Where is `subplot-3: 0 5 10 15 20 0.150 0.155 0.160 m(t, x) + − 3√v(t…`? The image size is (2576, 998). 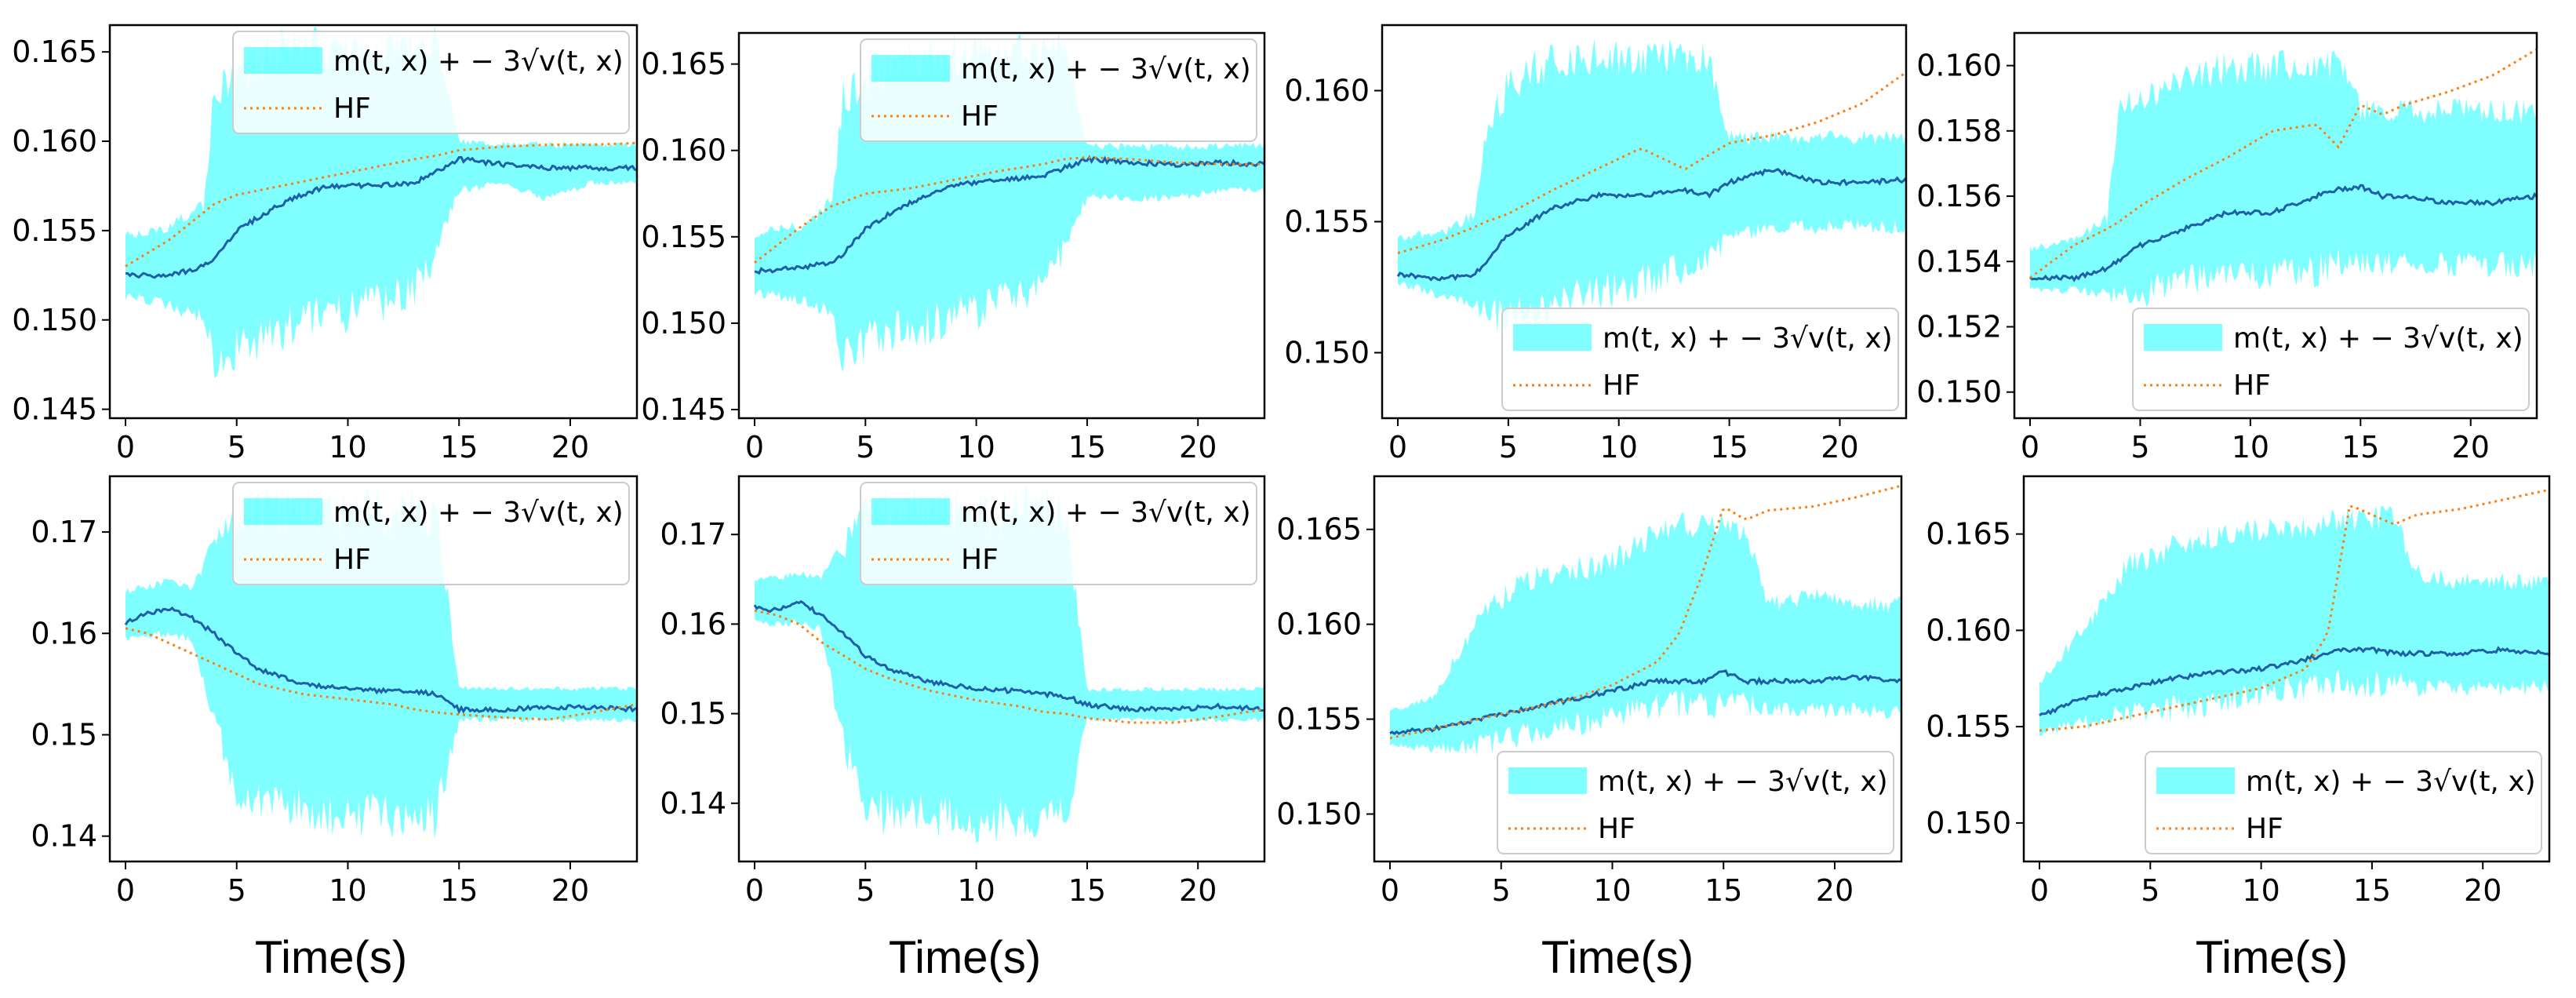
subplot-3: 0 5 10 15 20 0.150 0.155 0.160 m(t, x) + − 3√v(t… is located at coordinates (1596, 244).